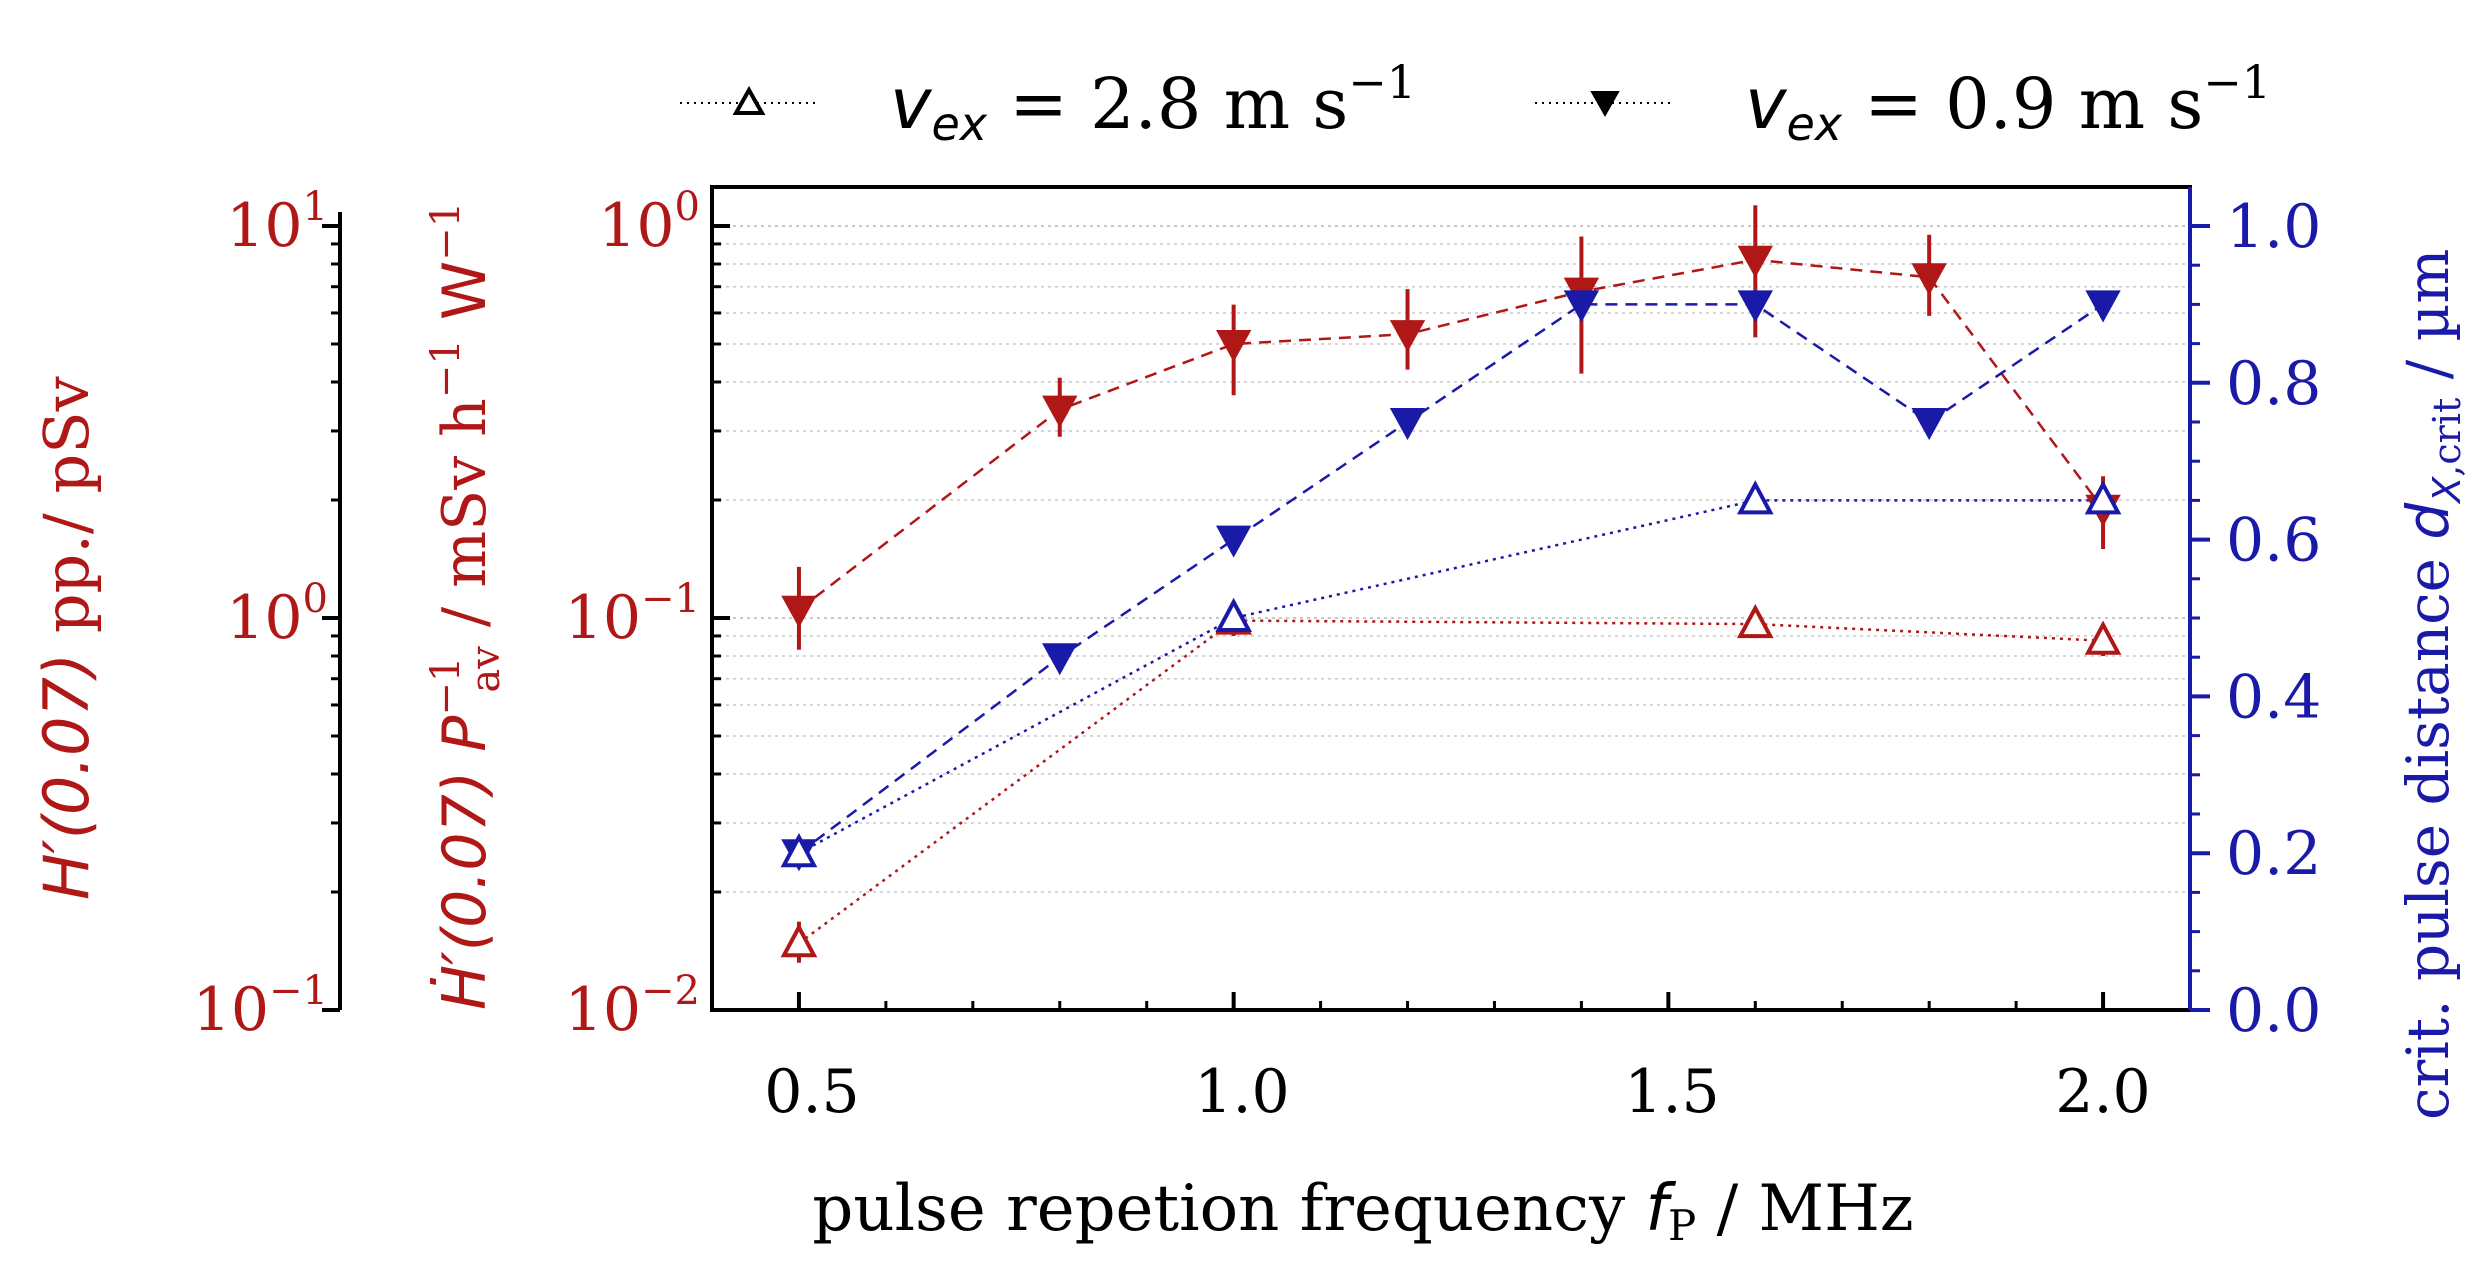 The width and height of the screenshot is (2488, 1262). Describe the element at coordinates (66, 638) in the screenshot. I see `y-outer-axis-label: H′(0.07) pp./ pSv` at that location.